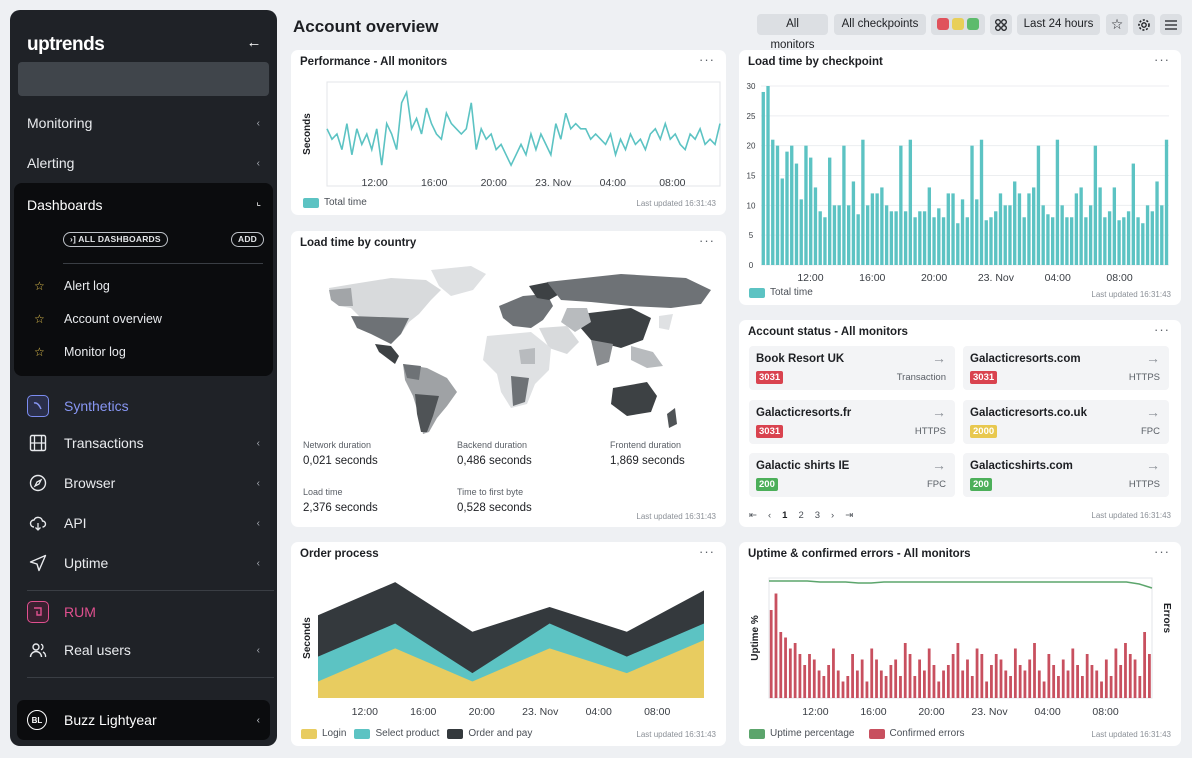 This screenshot has width=1192, height=758. What do you see at coordinates (792, 32) in the screenshot?
I see `all-monitors-filter: All monitors` at bounding box center [792, 32].